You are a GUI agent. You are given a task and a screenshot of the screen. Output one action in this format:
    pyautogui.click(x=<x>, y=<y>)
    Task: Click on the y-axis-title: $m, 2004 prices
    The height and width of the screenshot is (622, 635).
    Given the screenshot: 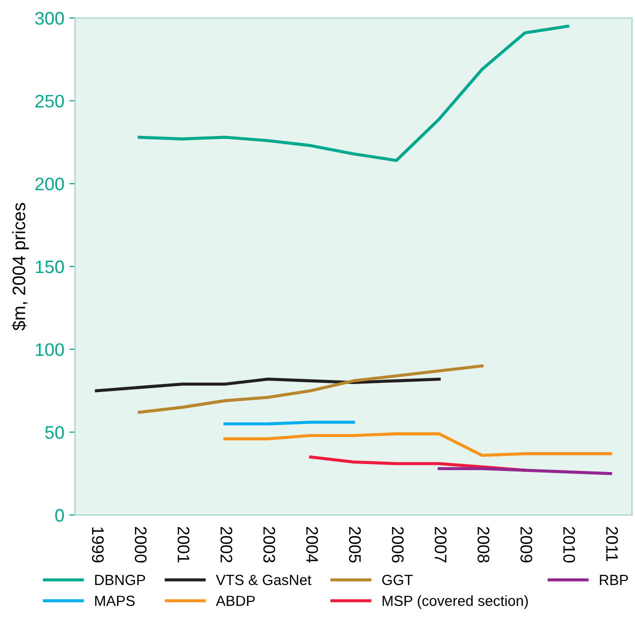 What is the action you would take?
    pyautogui.click(x=20, y=266)
    